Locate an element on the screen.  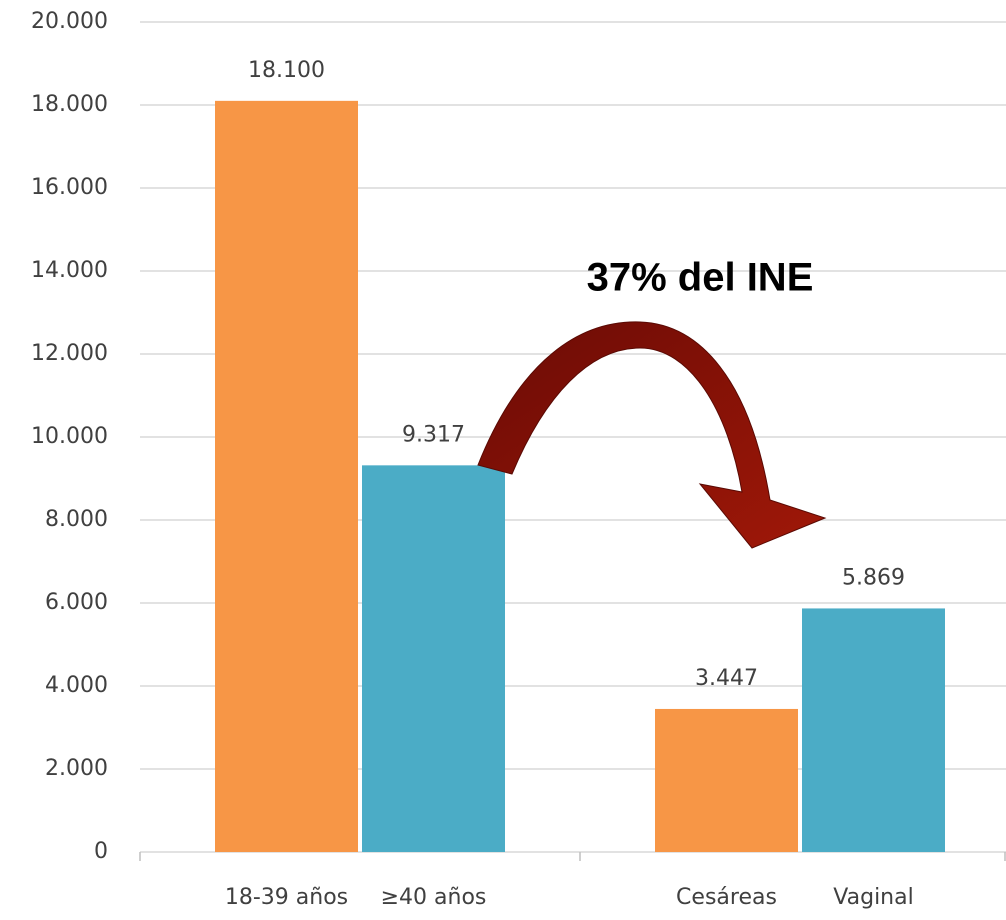
x-tick-label: ≥40 años is located at coordinates (434, 897).